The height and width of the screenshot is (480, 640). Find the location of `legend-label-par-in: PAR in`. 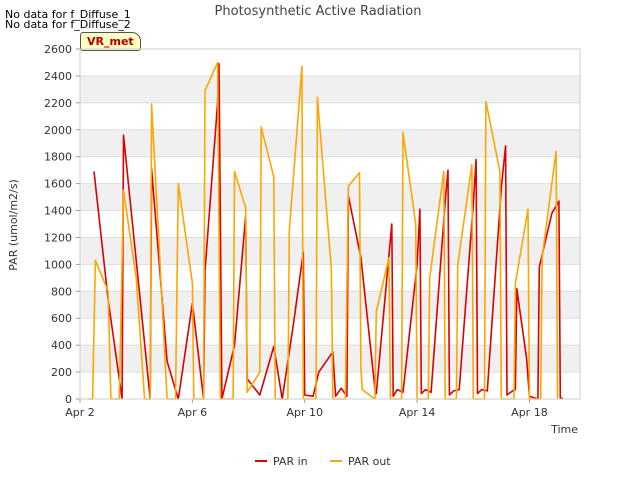

legend-label-par-in: PAR in is located at coordinates (290, 461).